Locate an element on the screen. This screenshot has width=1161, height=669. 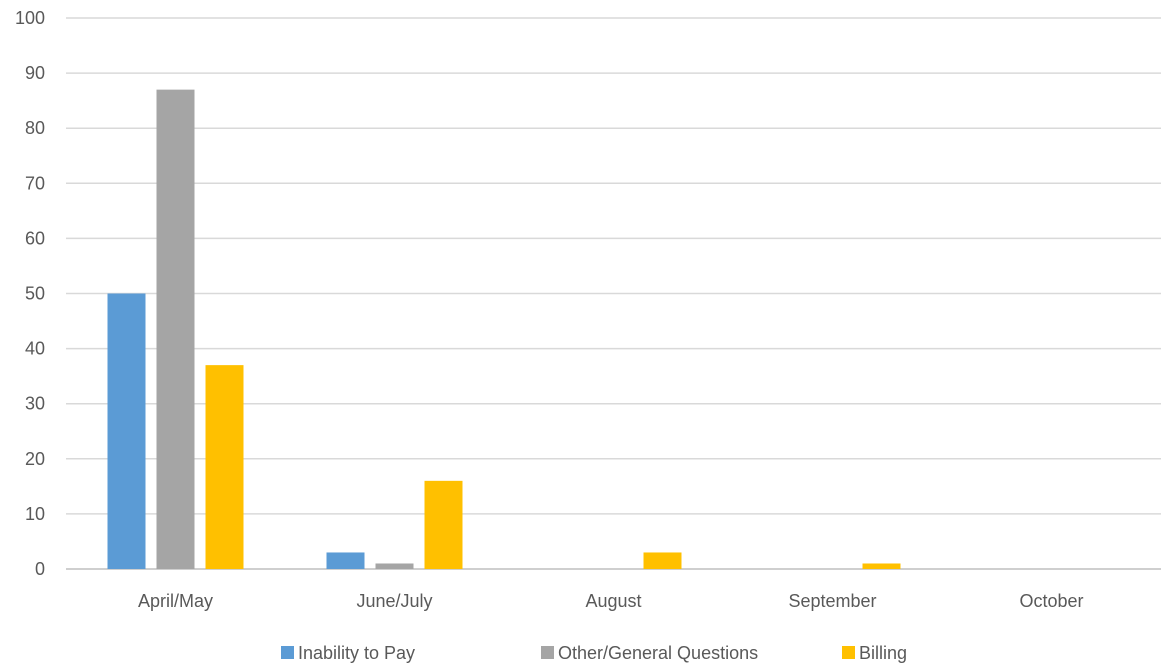
x-tick-label: August is located at coordinates (613, 601).